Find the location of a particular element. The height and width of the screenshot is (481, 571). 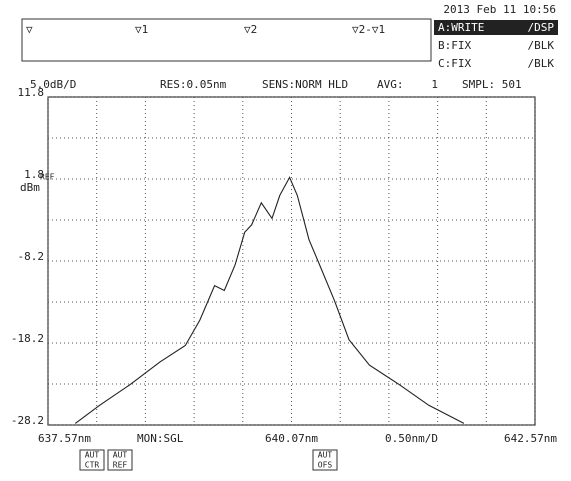

button: AUT CTR is located at coordinates (92, 460).